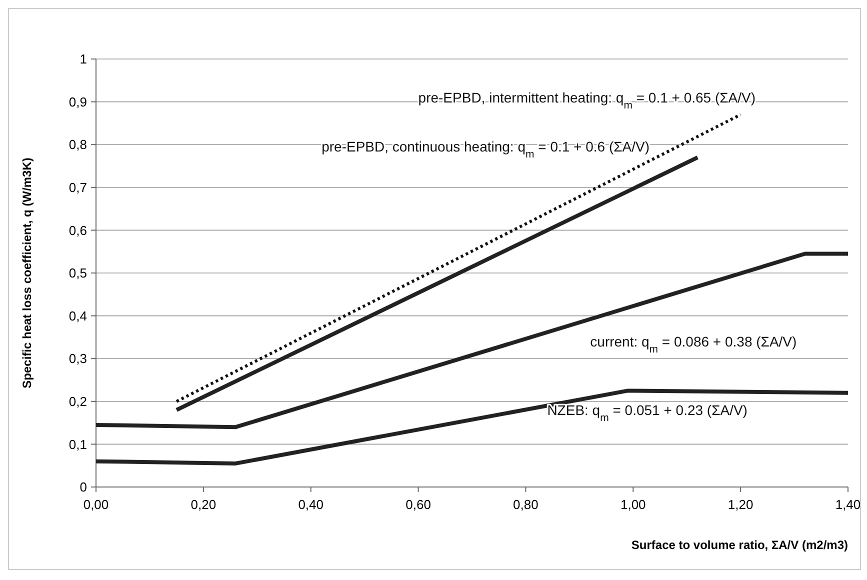 This screenshot has height=580, width=867. I want to click on y-axis-title: Specific heat loss coefficient, q (W/m3K), so click(27, 273).